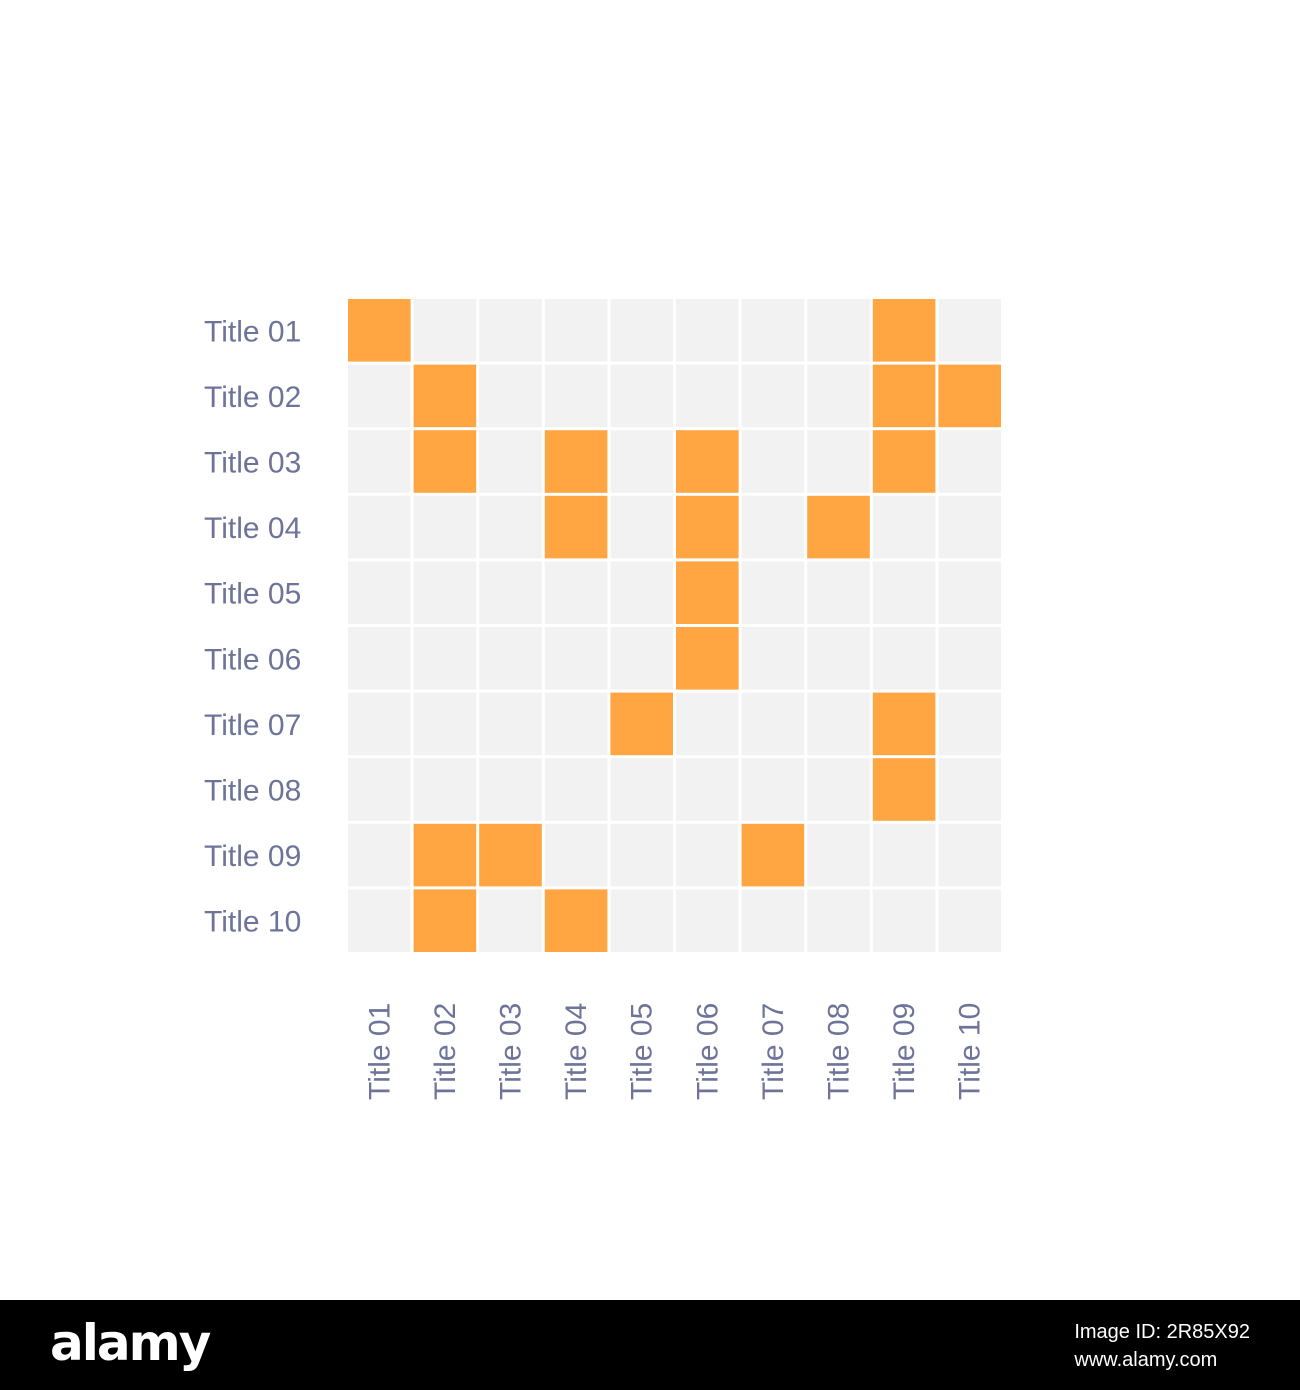  Describe the element at coordinates (379, 724) in the screenshot. I see `heatmap-cell-r7-c1` at that location.